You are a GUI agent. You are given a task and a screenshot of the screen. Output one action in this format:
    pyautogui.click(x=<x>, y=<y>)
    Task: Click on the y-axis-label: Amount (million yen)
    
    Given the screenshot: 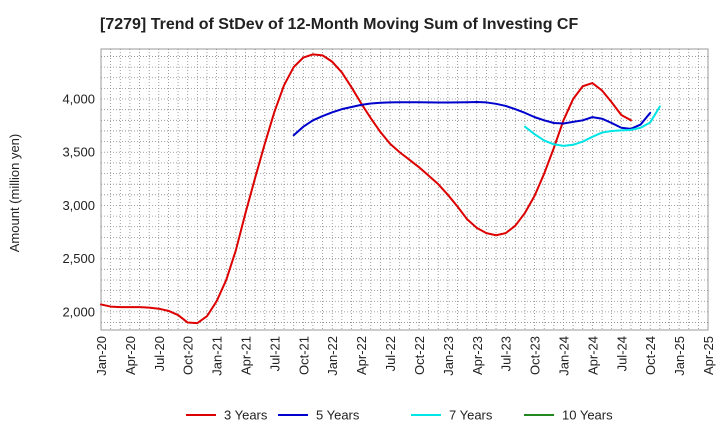 What is the action you would take?
    pyautogui.click(x=14, y=193)
    